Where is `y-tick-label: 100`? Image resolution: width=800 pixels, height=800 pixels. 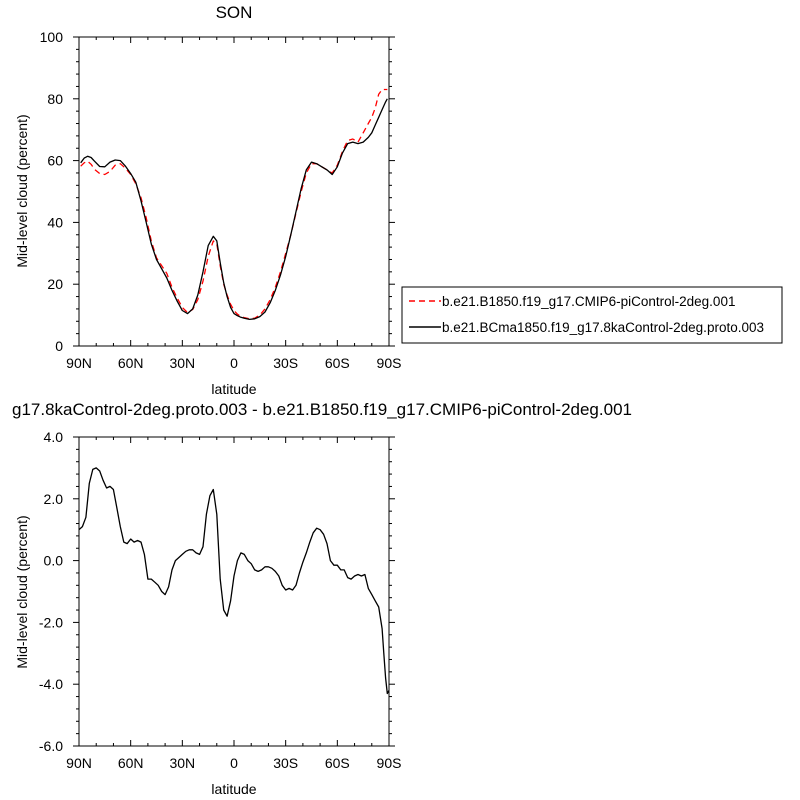 y-tick-label: 100 is located at coordinates (52, 37).